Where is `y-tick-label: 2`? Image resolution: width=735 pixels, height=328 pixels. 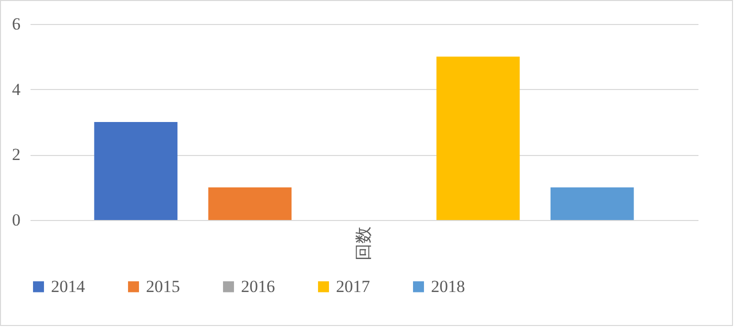
y-tick-label: 2 is located at coordinates (16, 154).